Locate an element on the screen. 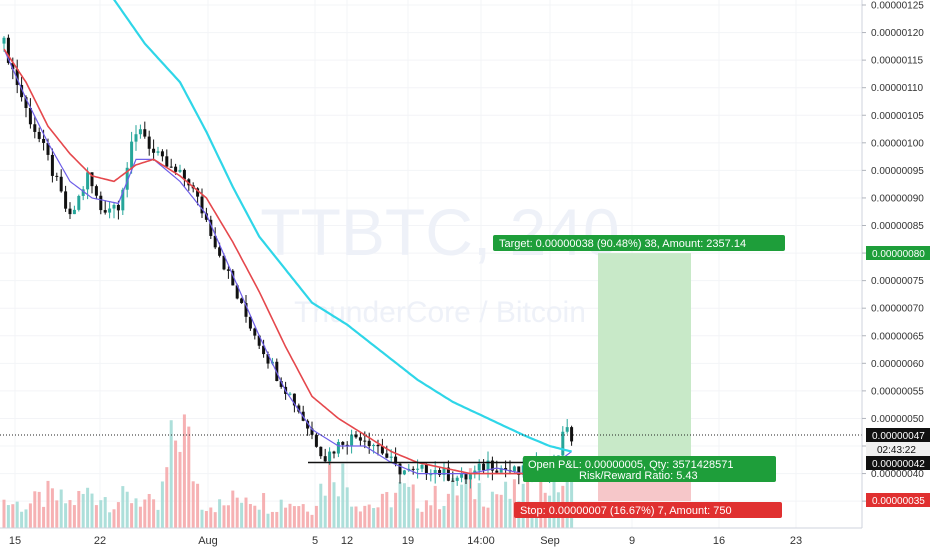 This screenshot has width=932, height=550. levels is located at coordinates (431, 449).